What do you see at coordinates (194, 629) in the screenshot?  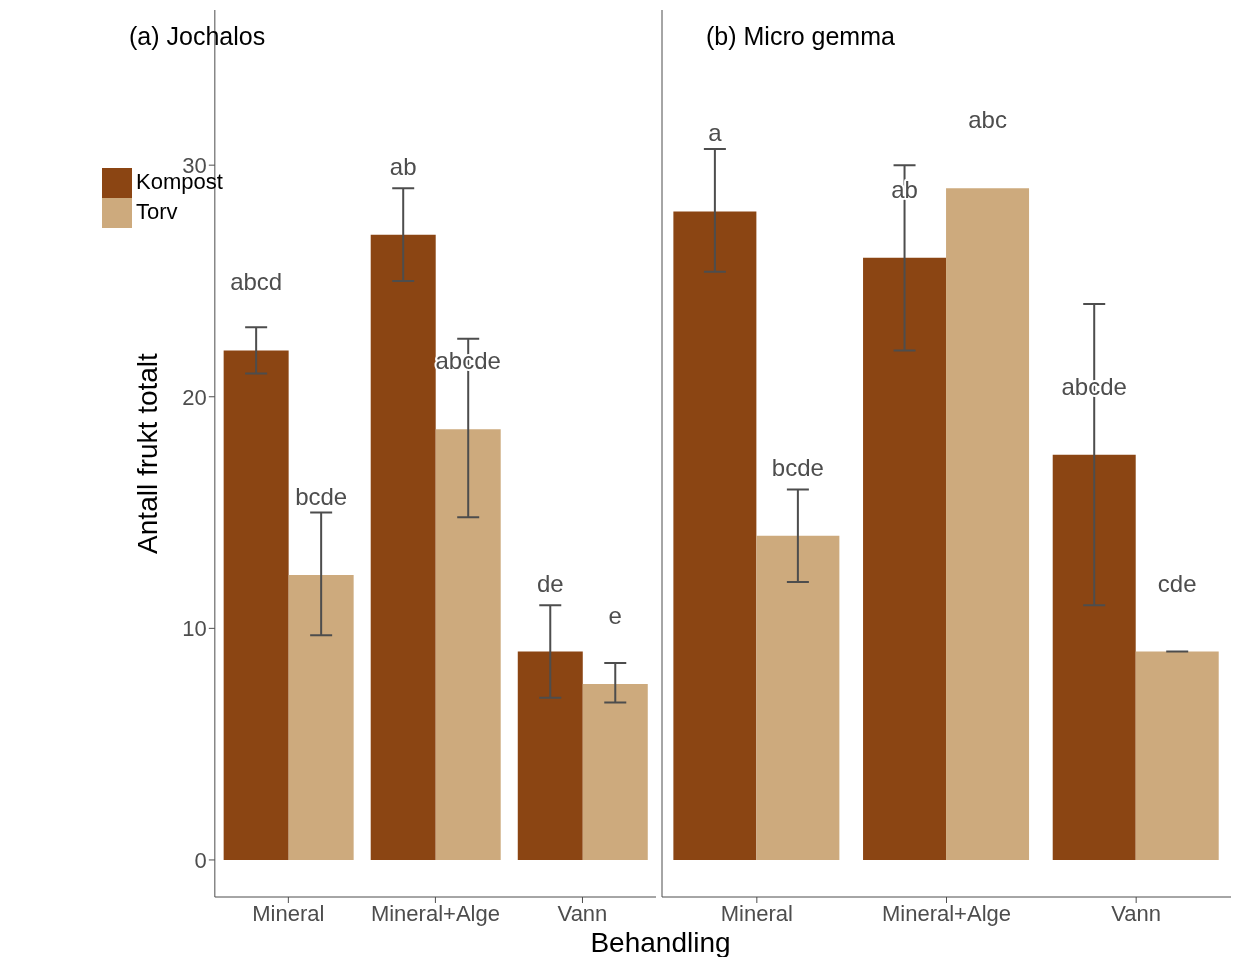 I see `y-tick-label: 10` at bounding box center [194, 629].